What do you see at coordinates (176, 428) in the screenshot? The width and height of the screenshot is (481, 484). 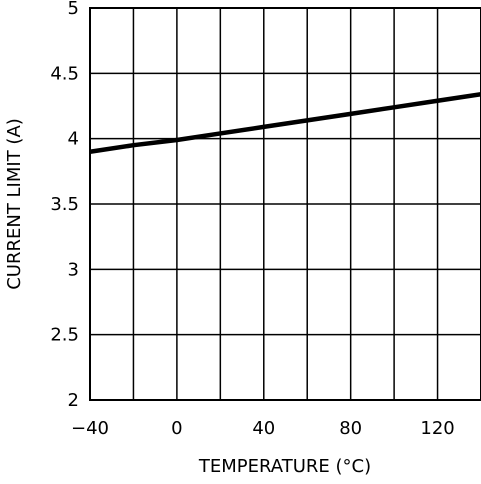 I see `x-tick-label: 0` at bounding box center [176, 428].